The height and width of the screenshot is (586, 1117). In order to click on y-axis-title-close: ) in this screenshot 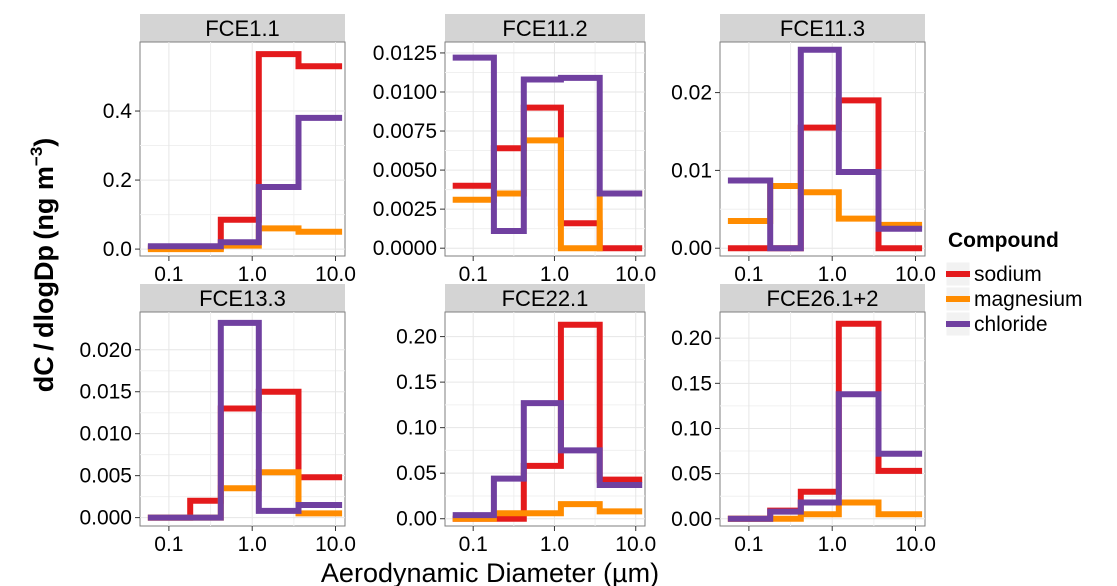, I will do `click(44, 142)`.